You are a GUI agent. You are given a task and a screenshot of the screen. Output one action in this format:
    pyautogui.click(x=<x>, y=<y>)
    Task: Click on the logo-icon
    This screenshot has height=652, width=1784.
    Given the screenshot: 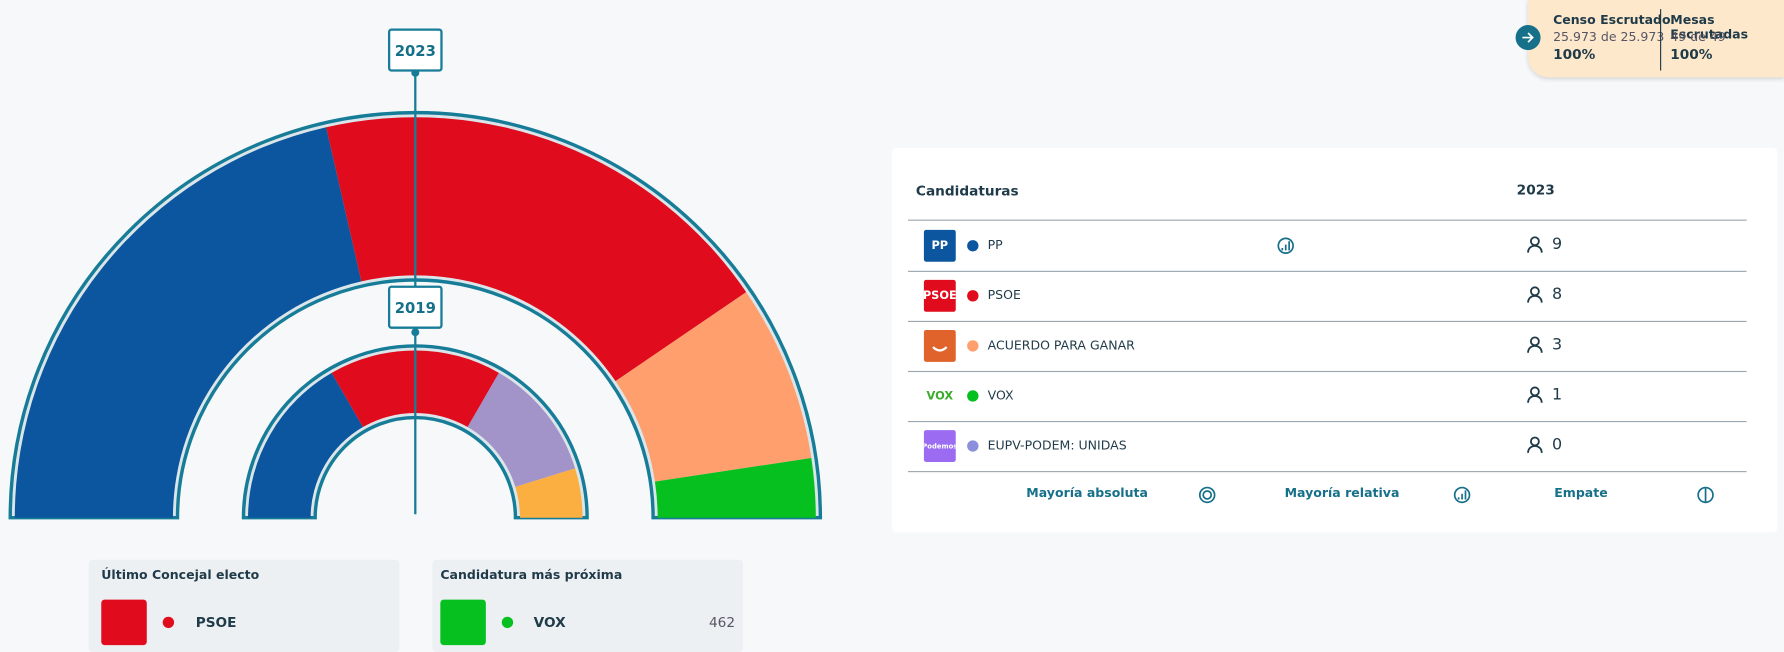 What is the action you would take?
    pyautogui.click(x=940, y=349)
    